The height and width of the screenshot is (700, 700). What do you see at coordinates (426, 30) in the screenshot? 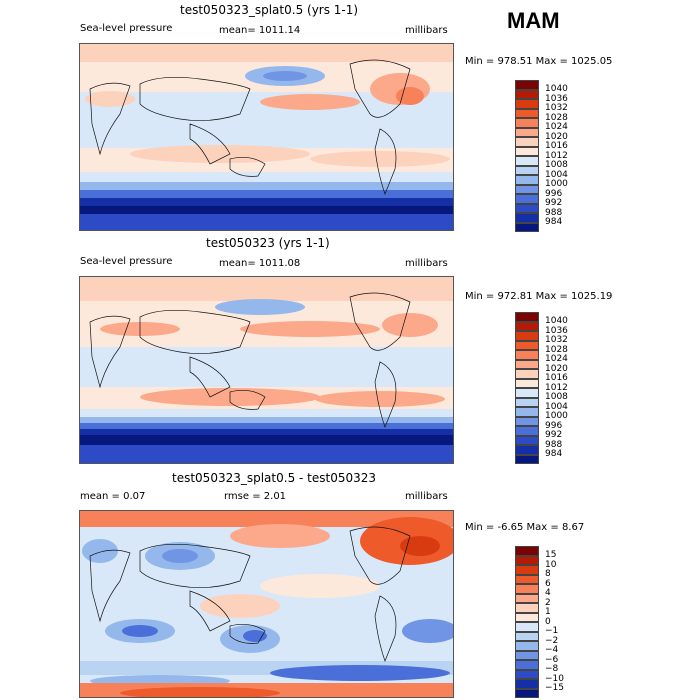
I see `panel1-units-label: millibars` at bounding box center [426, 30].